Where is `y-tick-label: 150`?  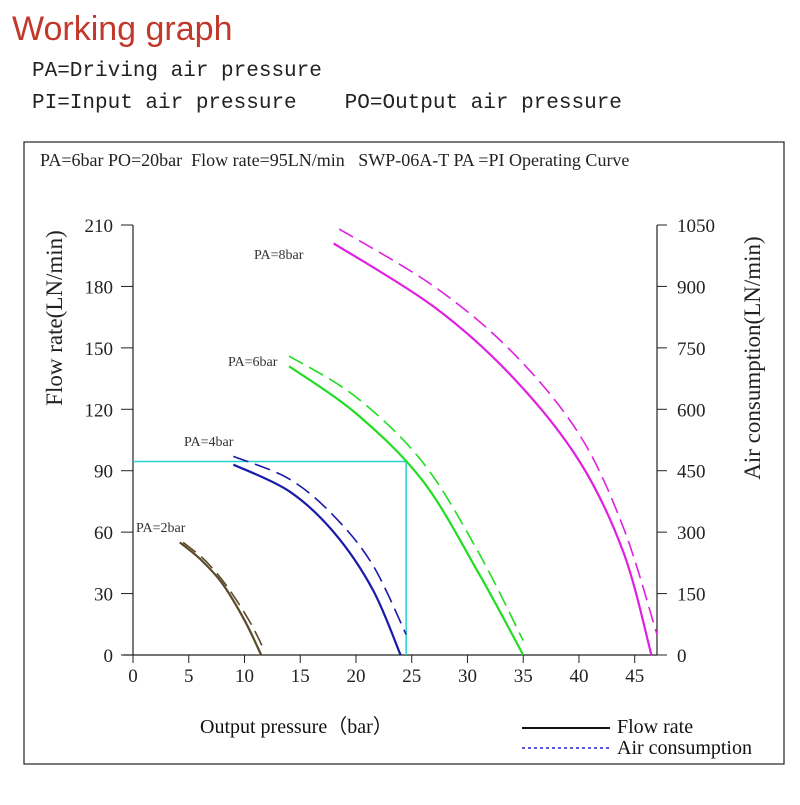 y-tick-label: 150 is located at coordinates (99, 349).